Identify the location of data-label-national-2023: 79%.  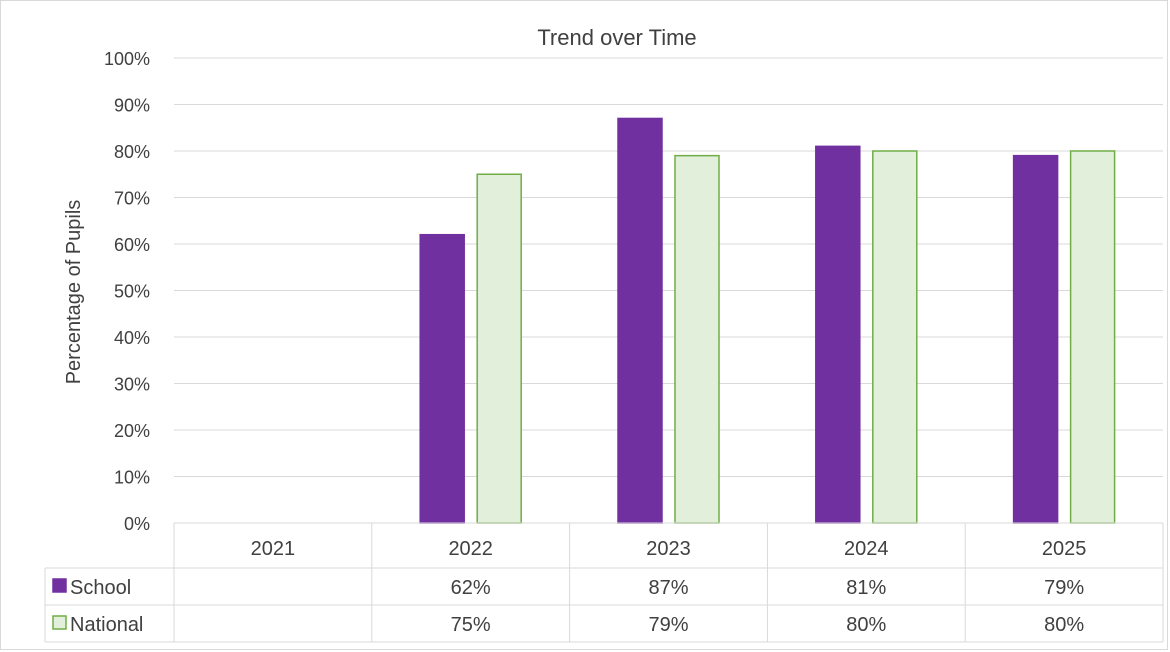
(668, 625).